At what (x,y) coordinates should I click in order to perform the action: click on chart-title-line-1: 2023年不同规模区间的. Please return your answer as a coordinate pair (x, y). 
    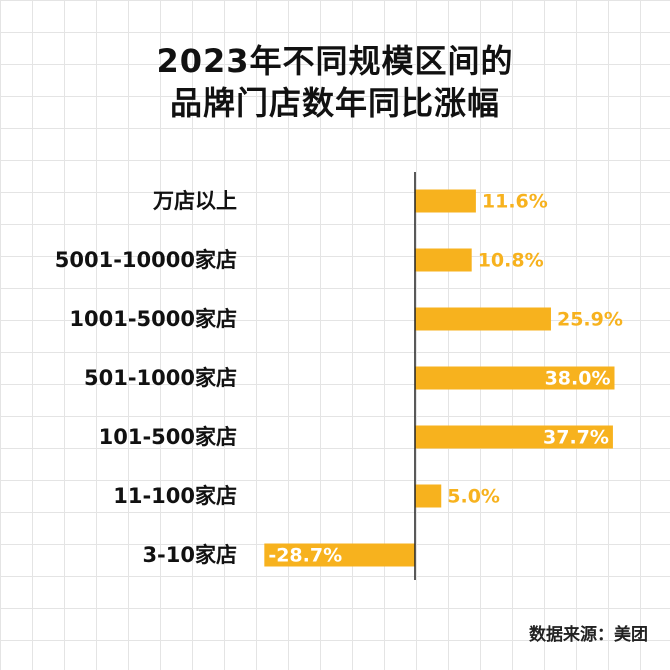
    Looking at the image, I should click on (335, 61).